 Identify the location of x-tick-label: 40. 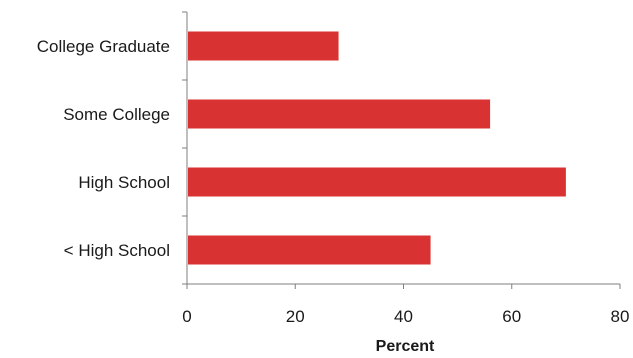
(403, 316).